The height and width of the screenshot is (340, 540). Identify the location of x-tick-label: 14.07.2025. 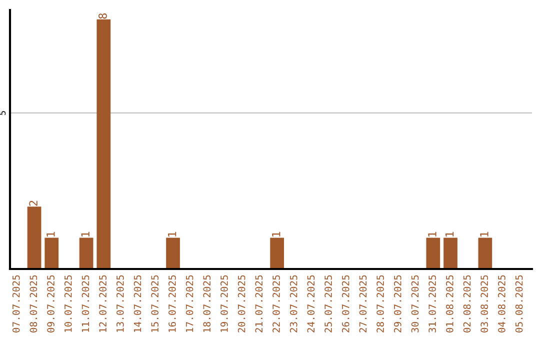
(138, 303).